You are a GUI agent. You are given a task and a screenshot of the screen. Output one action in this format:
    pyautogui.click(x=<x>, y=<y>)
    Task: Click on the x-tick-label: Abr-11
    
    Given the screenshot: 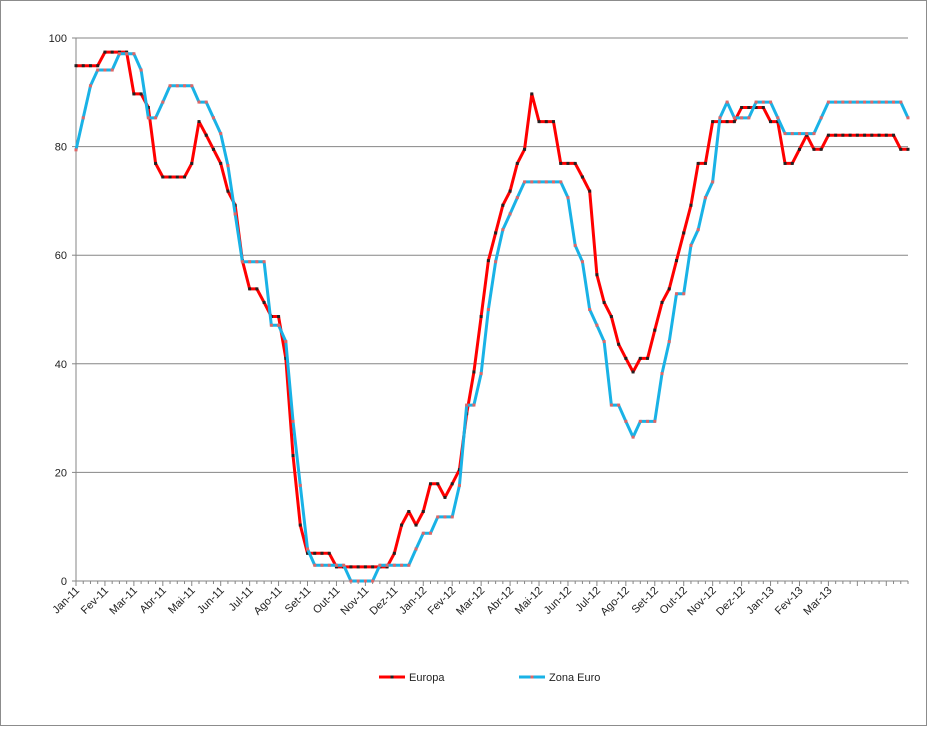 What is the action you would take?
    pyautogui.click(x=153, y=600)
    